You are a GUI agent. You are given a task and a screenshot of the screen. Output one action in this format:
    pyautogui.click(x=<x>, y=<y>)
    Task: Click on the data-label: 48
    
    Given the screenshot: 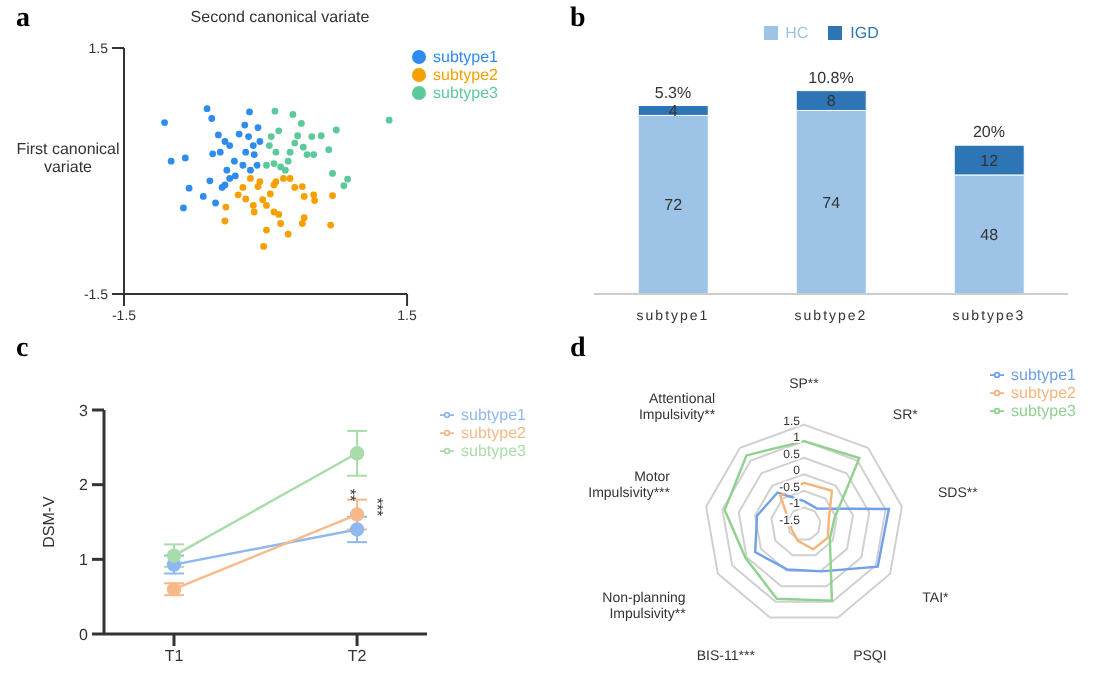 What is the action you would take?
    pyautogui.click(x=990, y=235)
    